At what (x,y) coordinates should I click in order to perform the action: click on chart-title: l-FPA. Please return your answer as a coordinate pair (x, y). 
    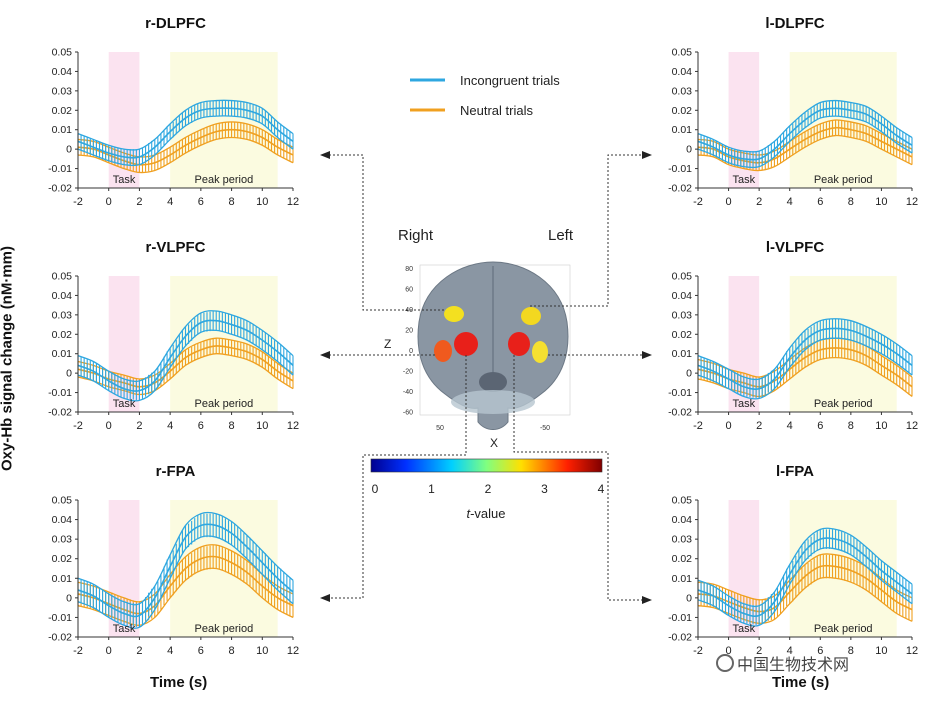
    Looking at the image, I should click on (795, 471).